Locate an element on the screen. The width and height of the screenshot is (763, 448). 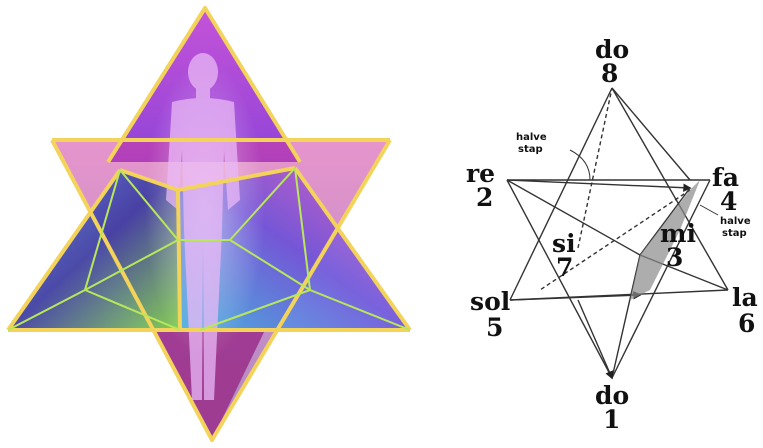
note-number-2: 2 is located at coordinates (484, 197).